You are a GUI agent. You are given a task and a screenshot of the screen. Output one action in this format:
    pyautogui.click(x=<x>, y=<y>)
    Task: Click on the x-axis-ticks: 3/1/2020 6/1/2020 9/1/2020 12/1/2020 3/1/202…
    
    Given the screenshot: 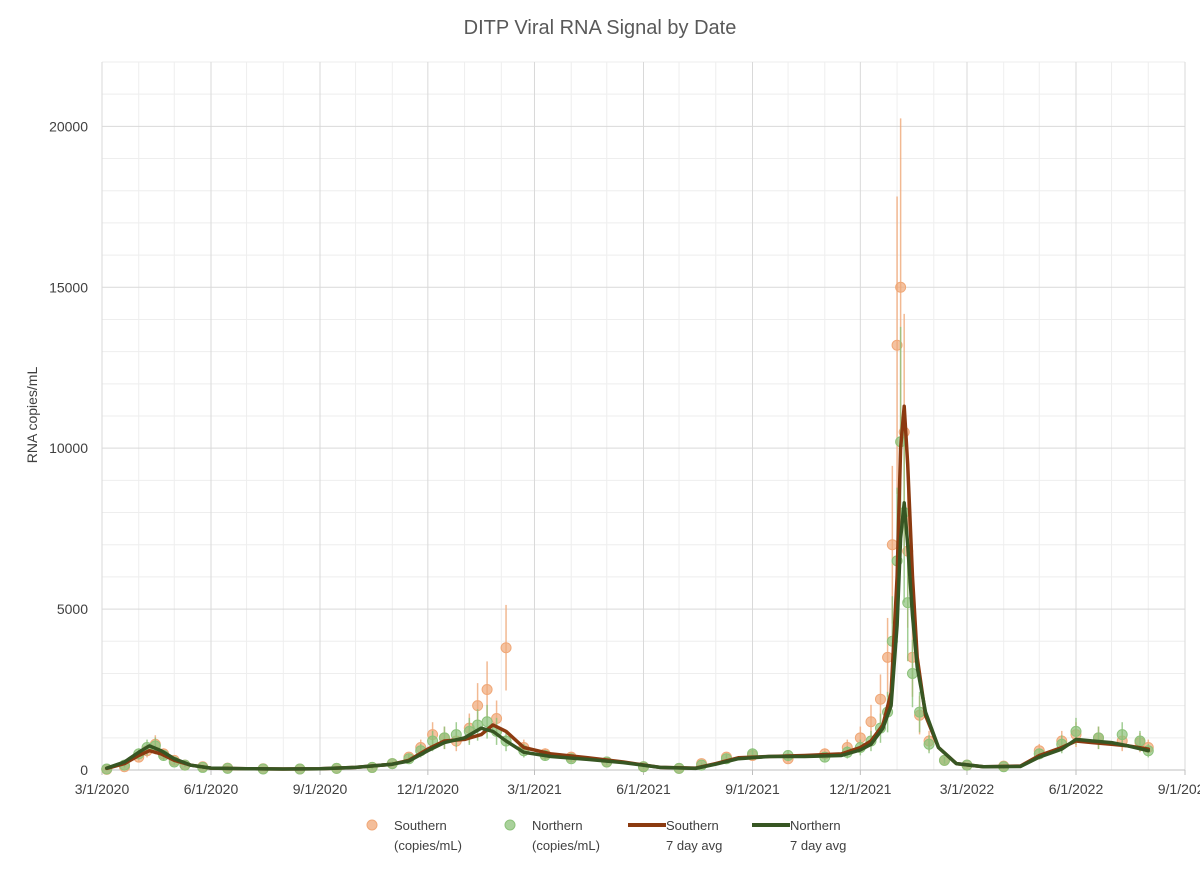 What is the action you would take?
    pyautogui.click(x=637, y=783)
    